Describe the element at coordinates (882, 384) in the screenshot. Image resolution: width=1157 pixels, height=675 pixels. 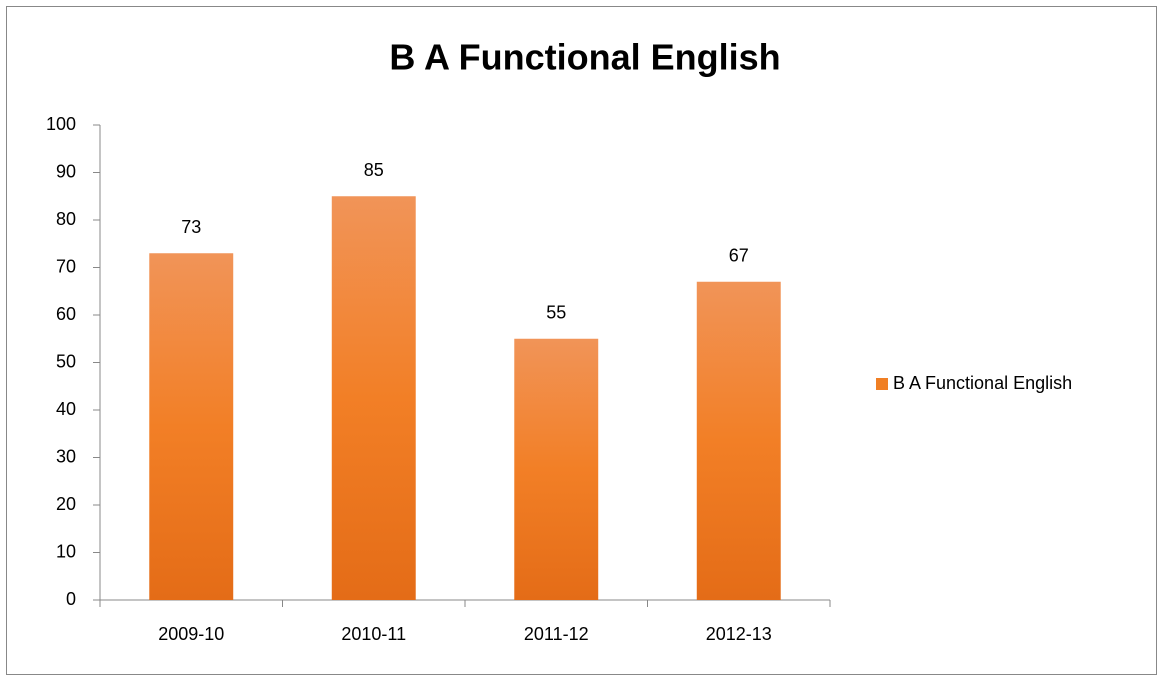
I see `legend-swatch` at that location.